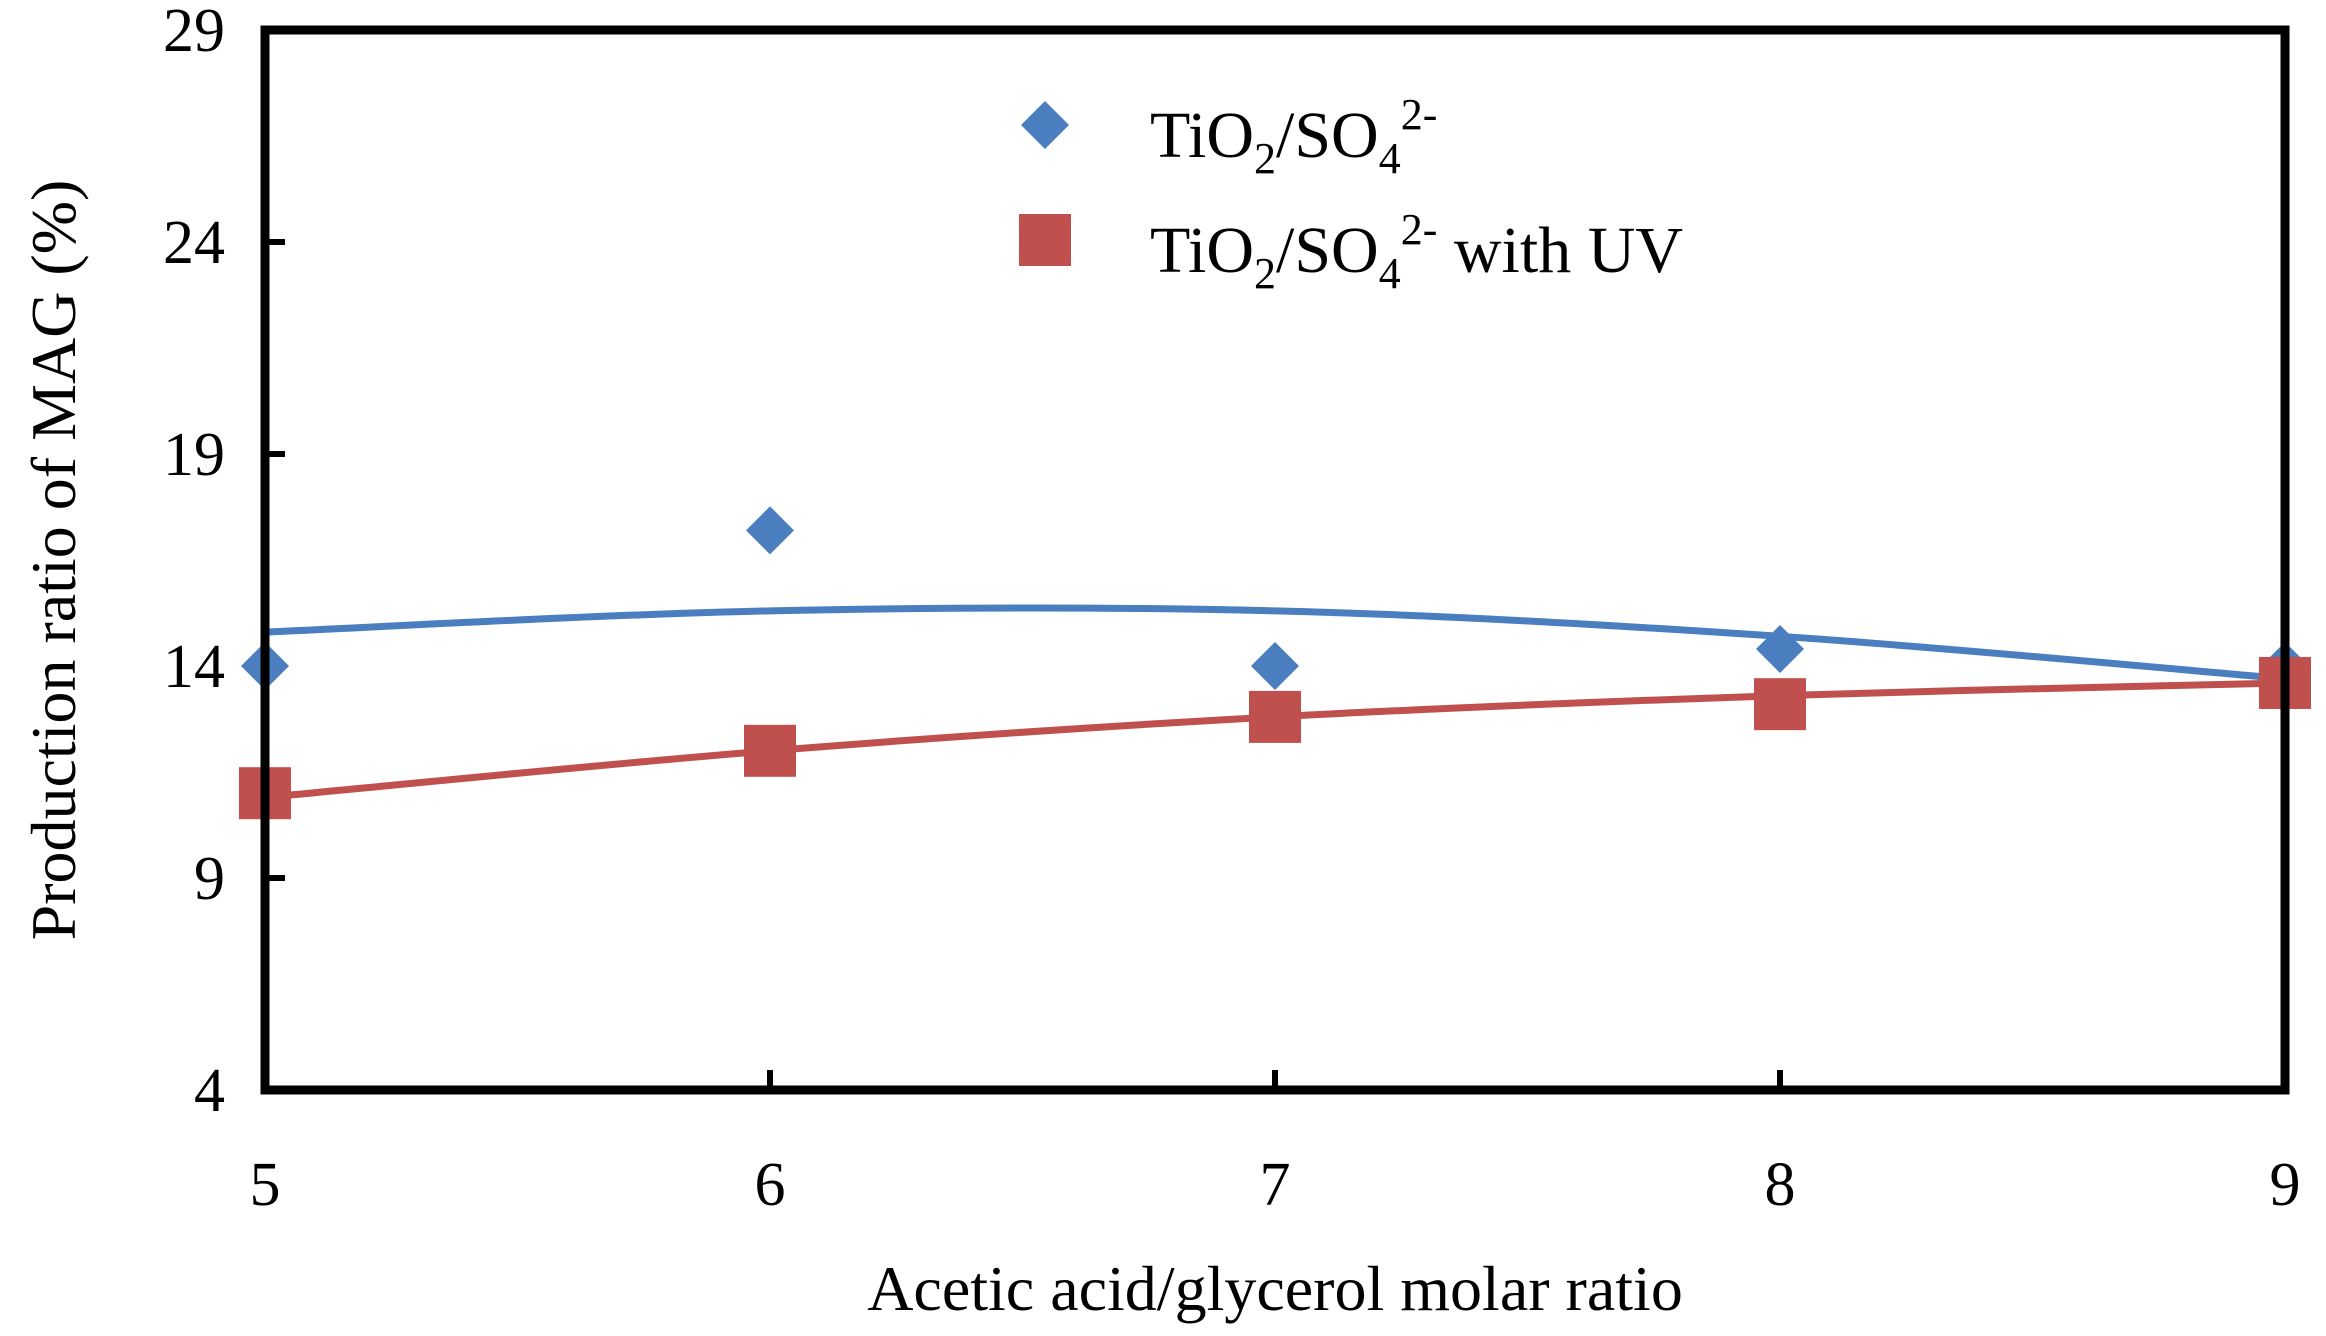  What do you see at coordinates (1275, 1185) in the screenshot?
I see `x-tick-label: 7` at bounding box center [1275, 1185].